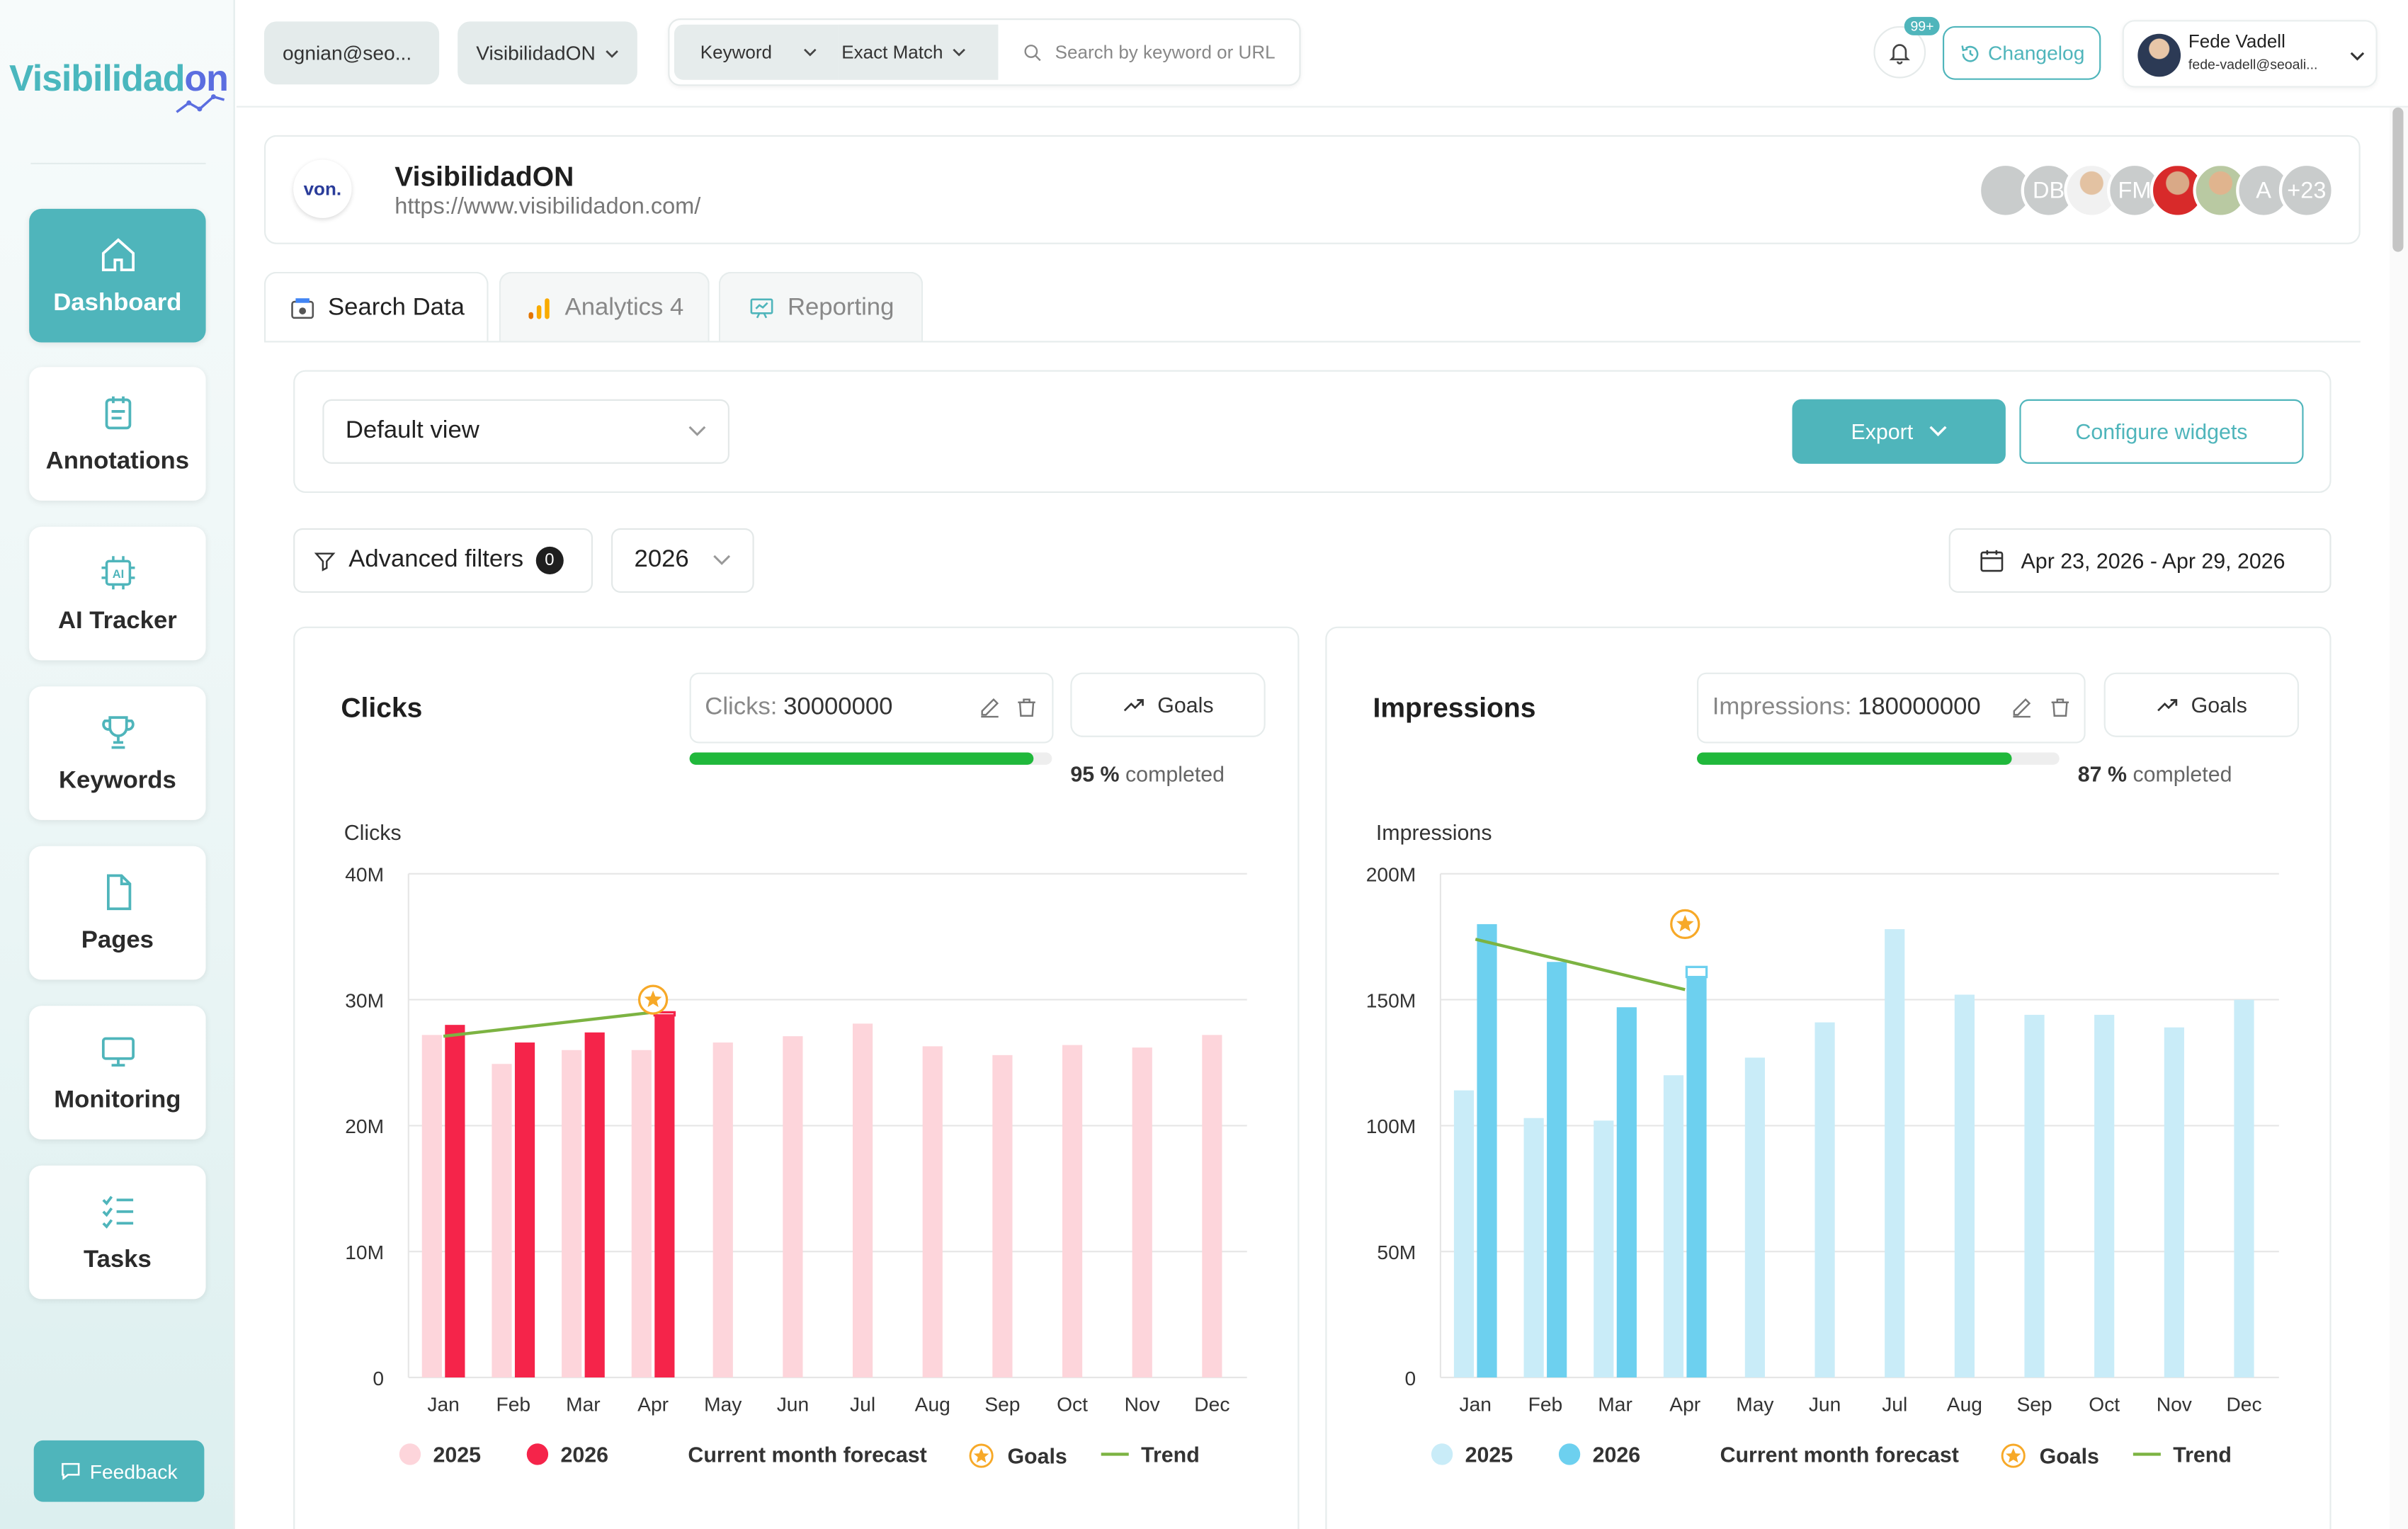 The image size is (2408, 1529). I want to click on notepad-icon, so click(117, 412).